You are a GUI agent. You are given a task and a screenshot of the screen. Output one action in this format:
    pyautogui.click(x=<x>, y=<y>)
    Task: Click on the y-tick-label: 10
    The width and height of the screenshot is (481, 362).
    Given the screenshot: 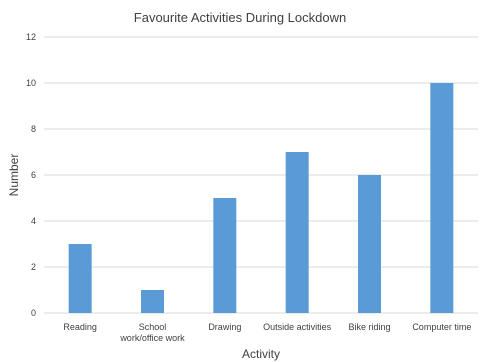 What is the action you would take?
    pyautogui.click(x=31, y=83)
    